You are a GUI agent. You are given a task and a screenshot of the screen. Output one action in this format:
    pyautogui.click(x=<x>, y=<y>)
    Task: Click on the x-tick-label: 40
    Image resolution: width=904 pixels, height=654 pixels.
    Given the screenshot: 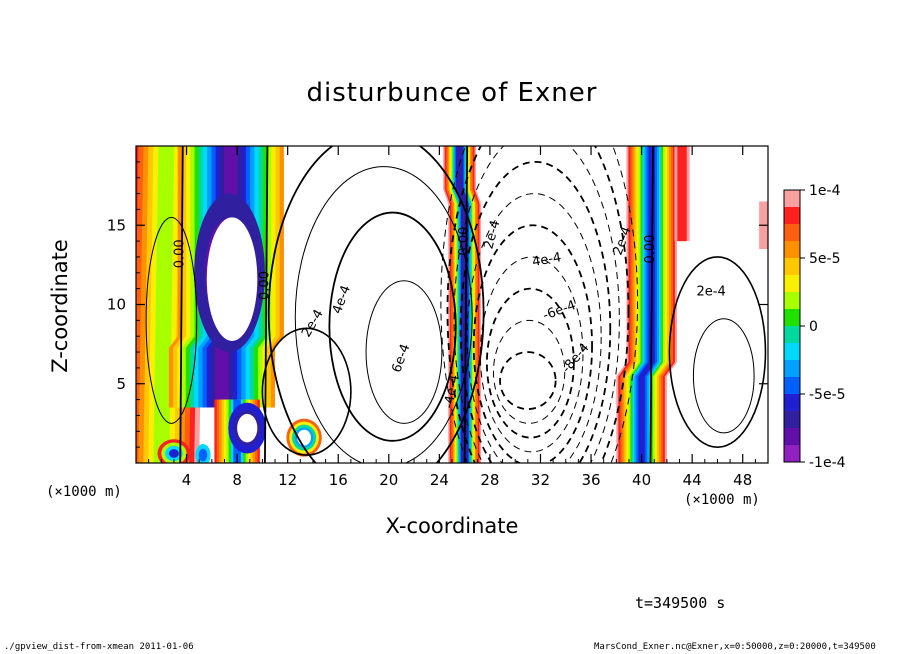 What is the action you would take?
    pyautogui.click(x=641, y=480)
    